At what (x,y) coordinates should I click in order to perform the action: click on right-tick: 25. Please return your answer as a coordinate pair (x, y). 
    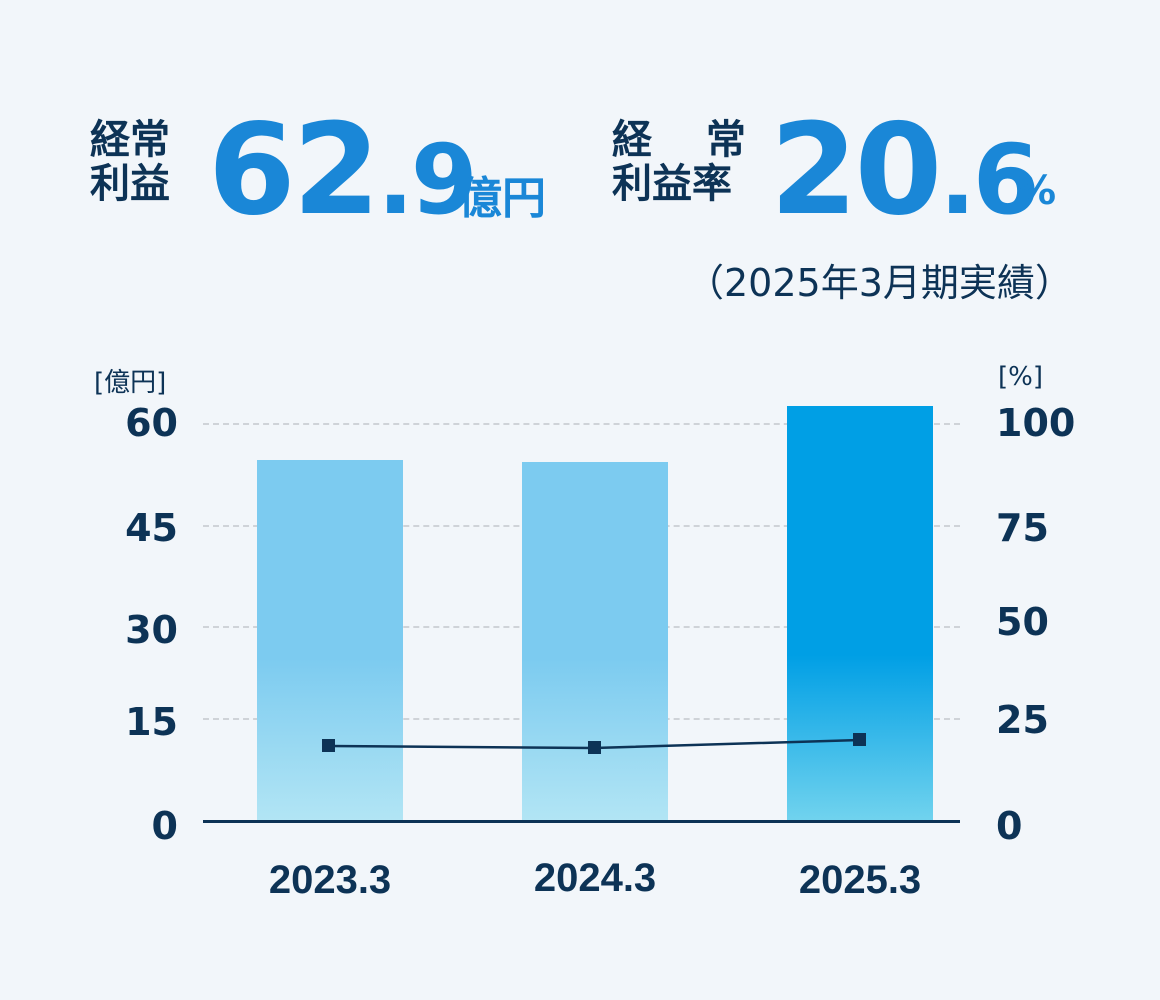
    Looking at the image, I should click on (1022, 720).